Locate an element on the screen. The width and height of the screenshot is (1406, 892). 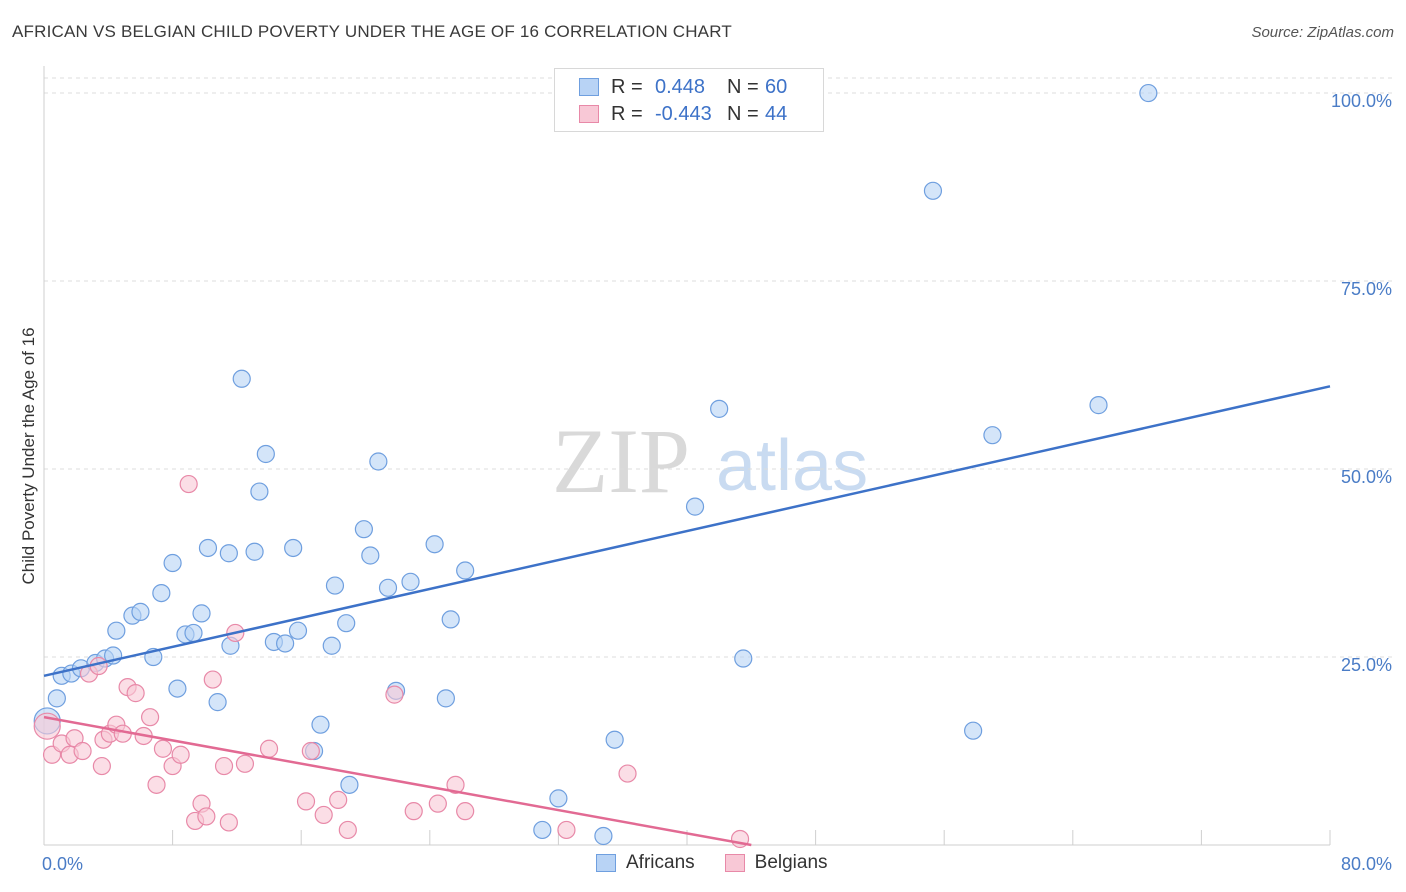
legend-r-value: -0.443 is located at coordinates (683, 113).